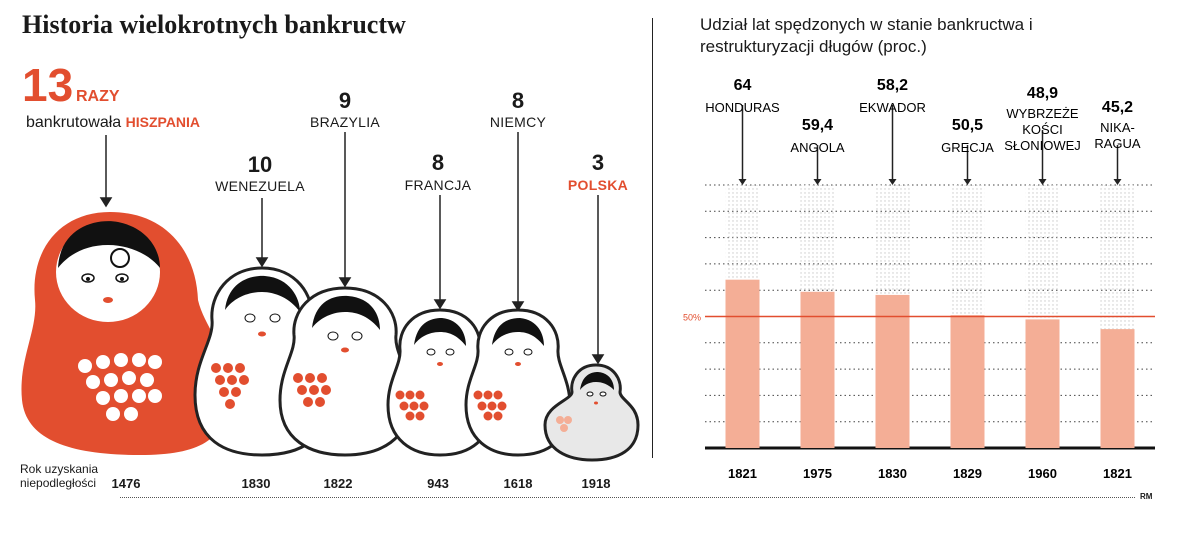  I want to click on value-label: 64, so click(743, 85).